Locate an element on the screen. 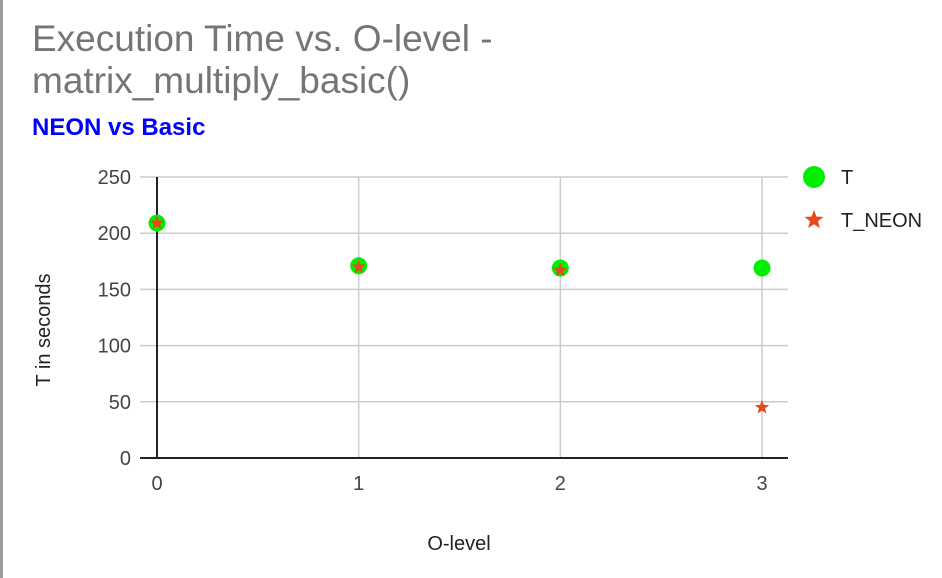 Image resolution: width=942 pixels, height=578 pixels. x-tick-label: 1 is located at coordinates (358, 484).